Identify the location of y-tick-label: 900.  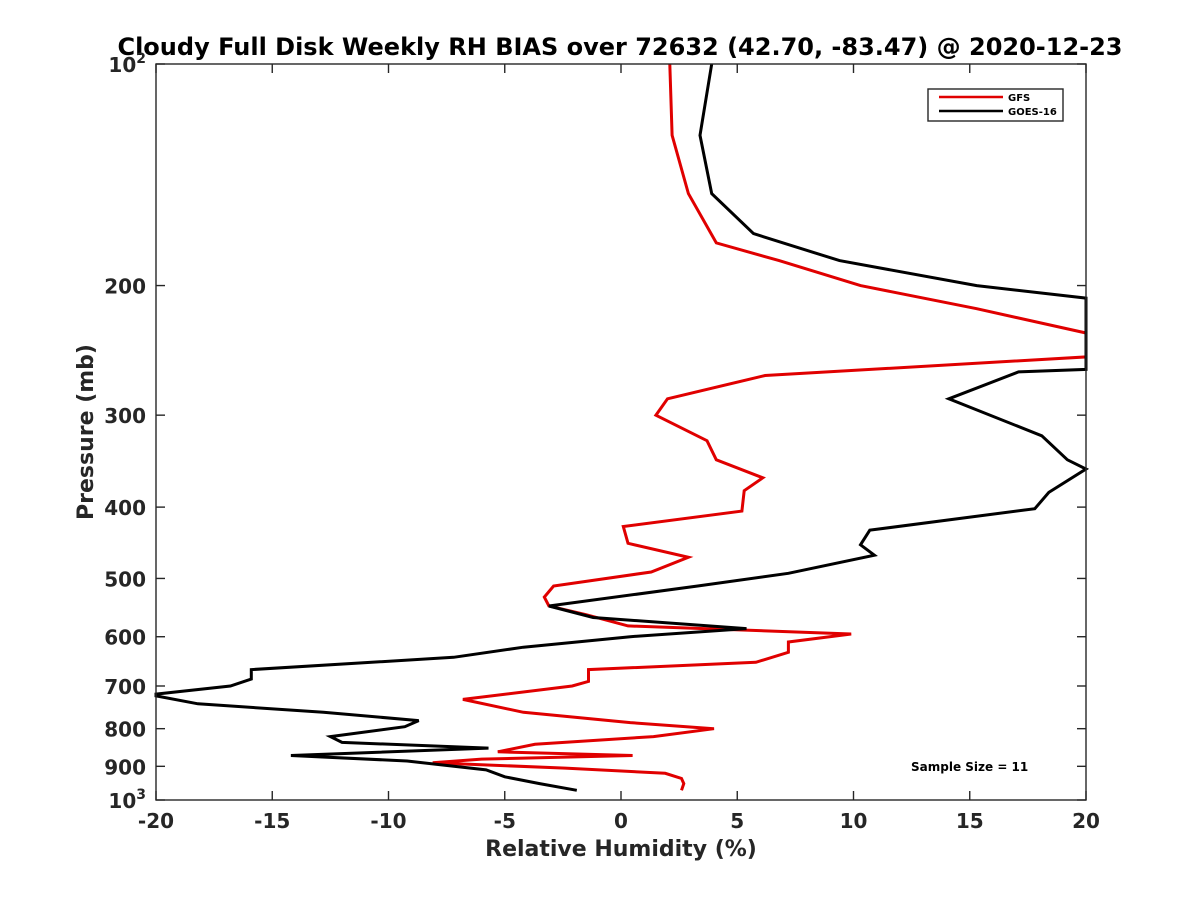
(125, 767).